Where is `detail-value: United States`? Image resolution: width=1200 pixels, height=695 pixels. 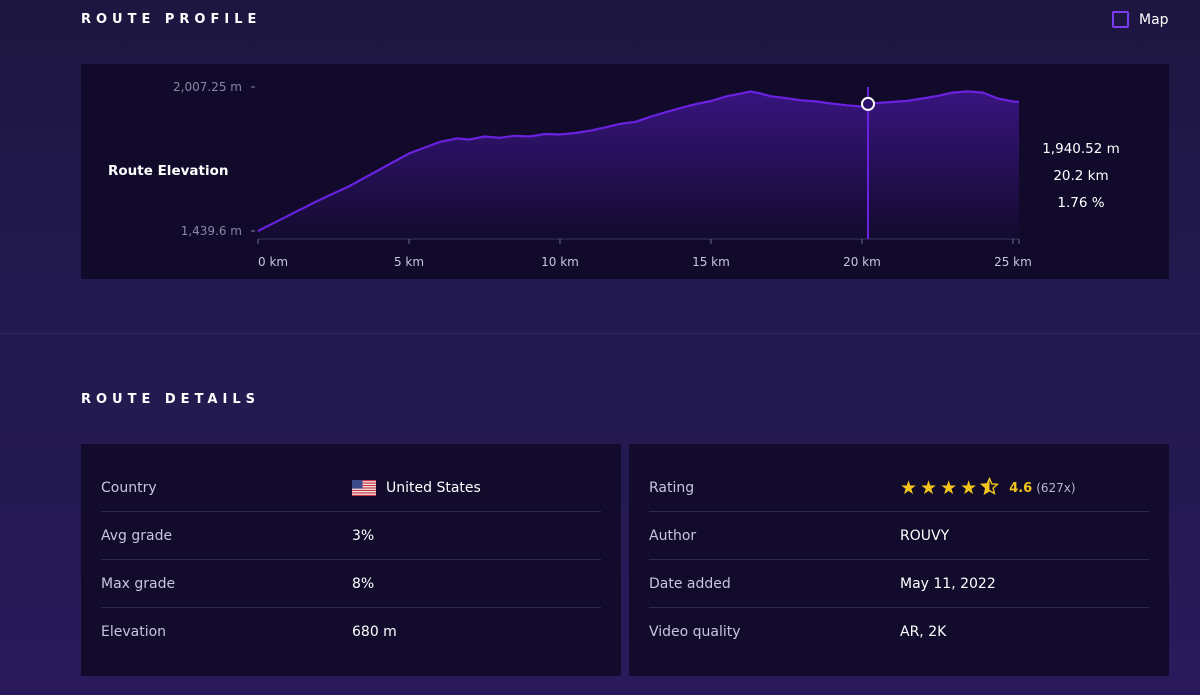
detail-value: United States is located at coordinates (433, 488).